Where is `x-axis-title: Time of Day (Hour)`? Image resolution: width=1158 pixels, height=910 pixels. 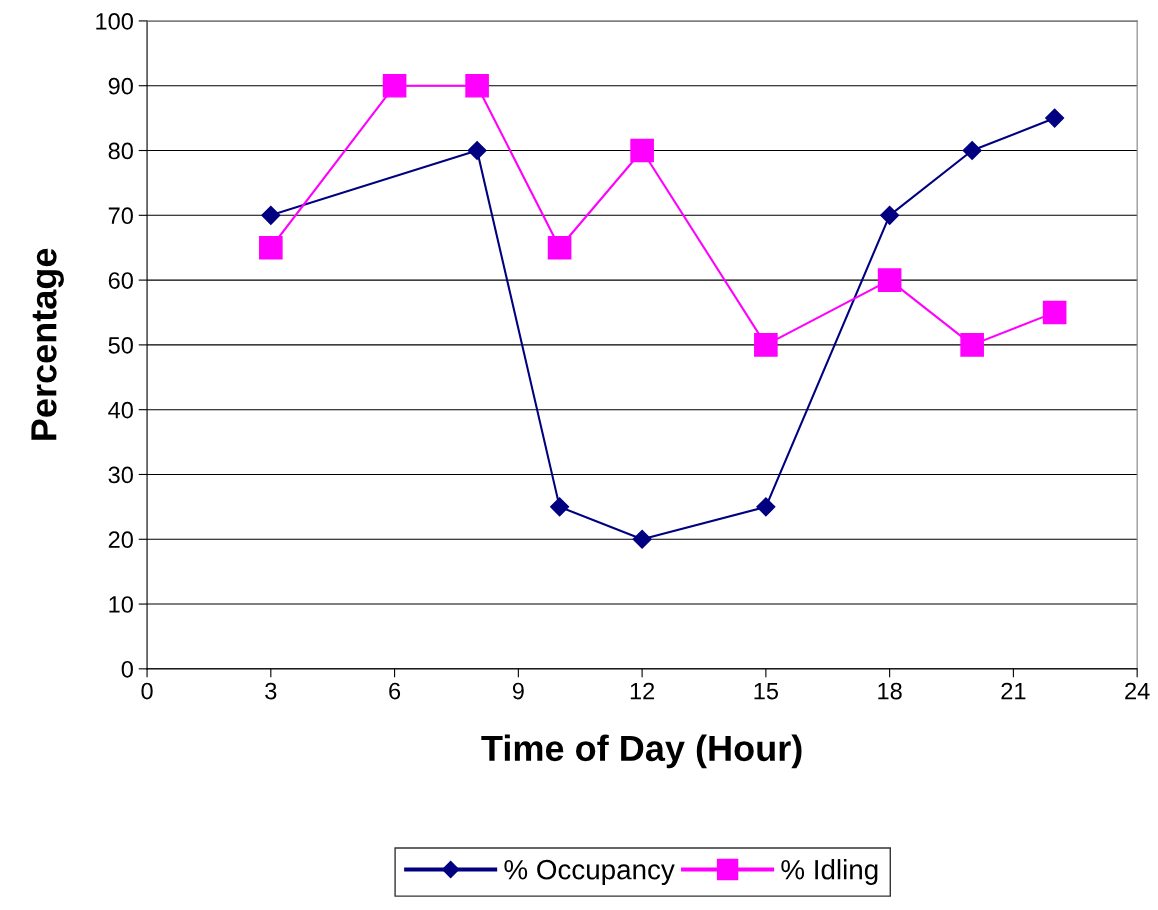
x-axis-title: Time of Day (Hour) is located at coordinates (641, 751).